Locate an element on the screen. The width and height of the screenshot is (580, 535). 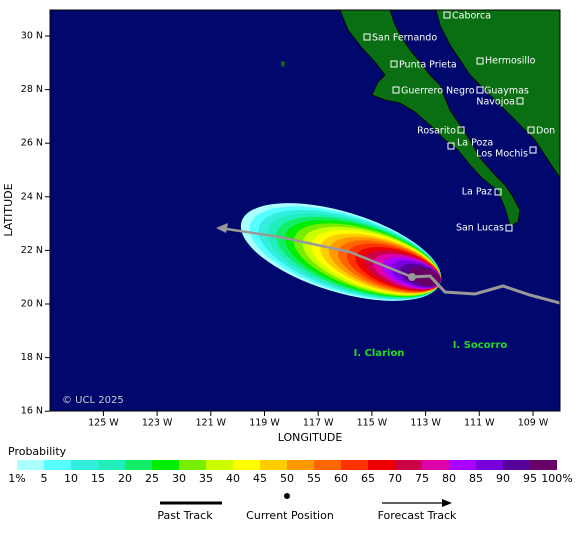
legend-title: Probability is located at coordinates (37, 451).